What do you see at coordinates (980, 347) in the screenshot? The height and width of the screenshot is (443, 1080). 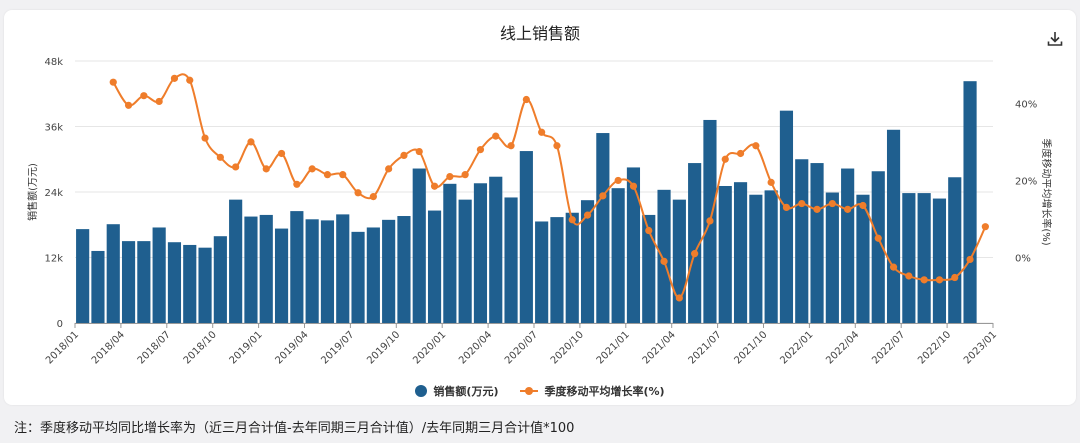 I see `x-tick-label: 2023/01` at bounding box center [980, 347].